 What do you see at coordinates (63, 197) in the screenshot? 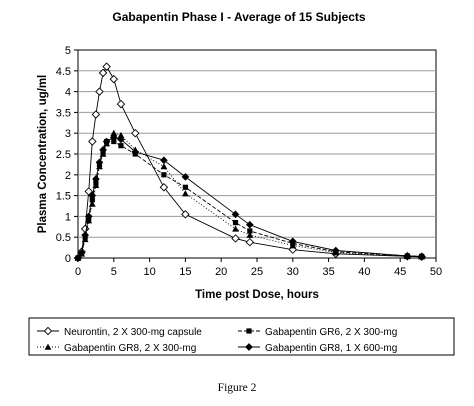
I see `y-tick-label-3: 1.5` at bounding box center [63, 197].